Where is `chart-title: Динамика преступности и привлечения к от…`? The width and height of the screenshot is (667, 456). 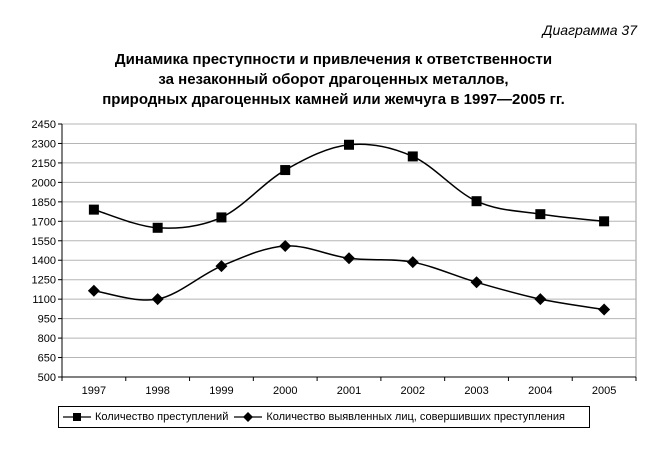 chart-title: Динамика преступности и привлечения к от… is located at coordinates (333, 80).